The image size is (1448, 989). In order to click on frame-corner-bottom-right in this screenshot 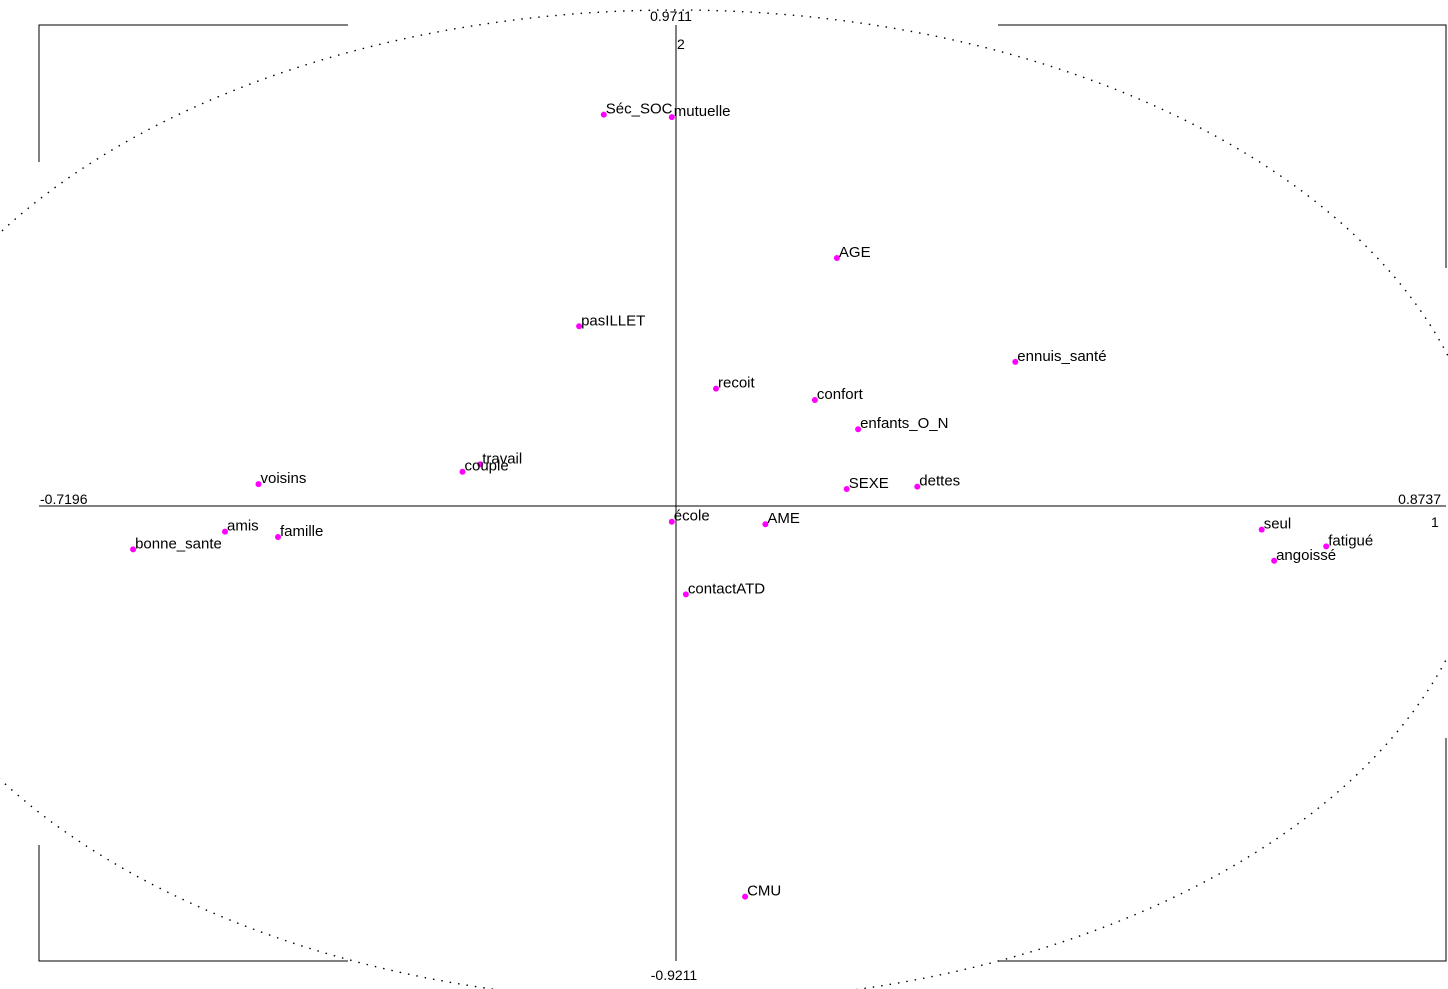, I will do `click(1222, 850)`.